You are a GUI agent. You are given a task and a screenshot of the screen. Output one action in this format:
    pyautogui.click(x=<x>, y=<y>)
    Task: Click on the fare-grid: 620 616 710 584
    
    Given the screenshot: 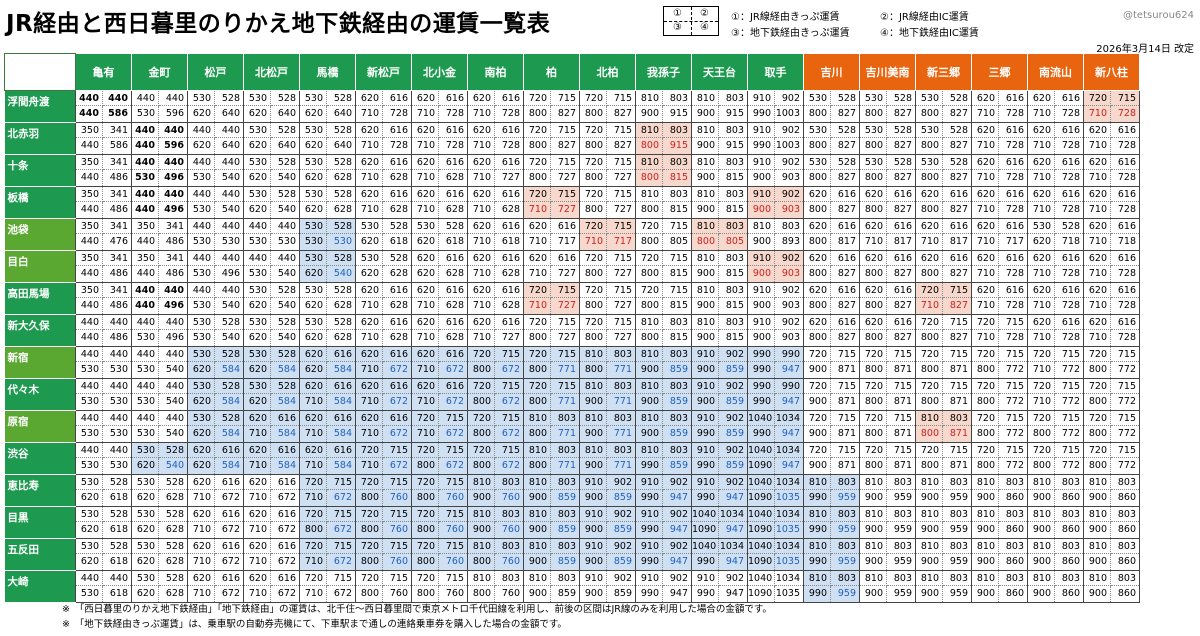 What is the action you would take?
    pyautogui.click(x=327, y=394)
    